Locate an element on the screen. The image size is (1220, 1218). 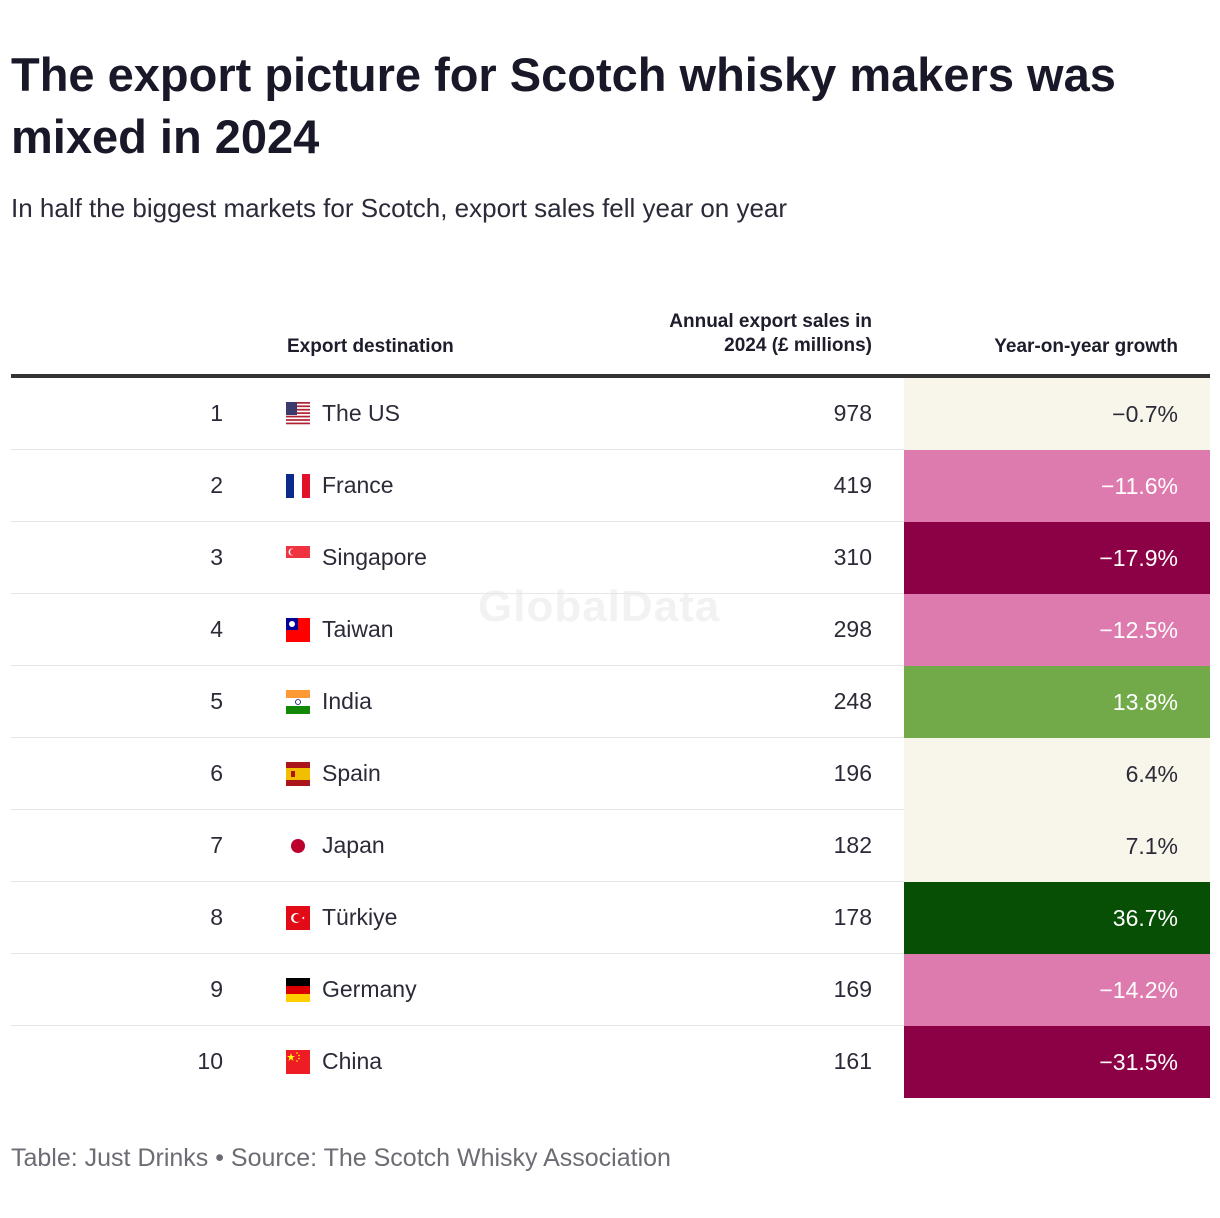
country-cell: India is located at coordinates (347, 701).